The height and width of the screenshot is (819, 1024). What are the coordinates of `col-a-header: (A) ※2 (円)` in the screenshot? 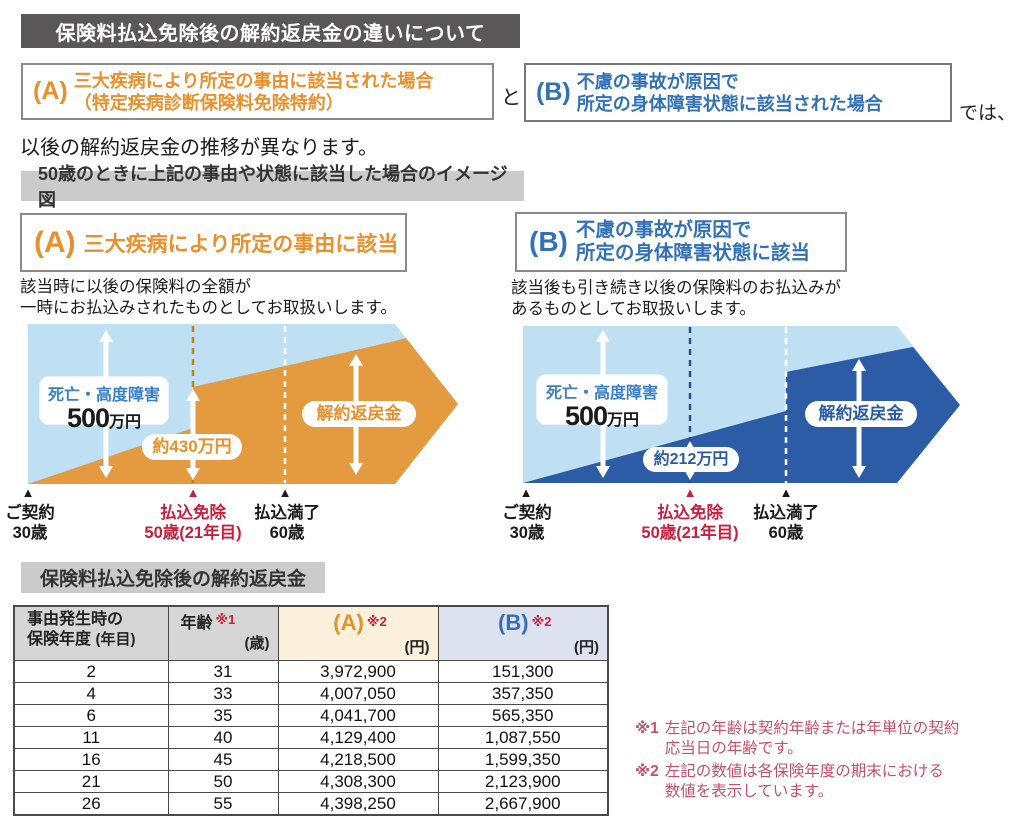 It's located at (358, 633).